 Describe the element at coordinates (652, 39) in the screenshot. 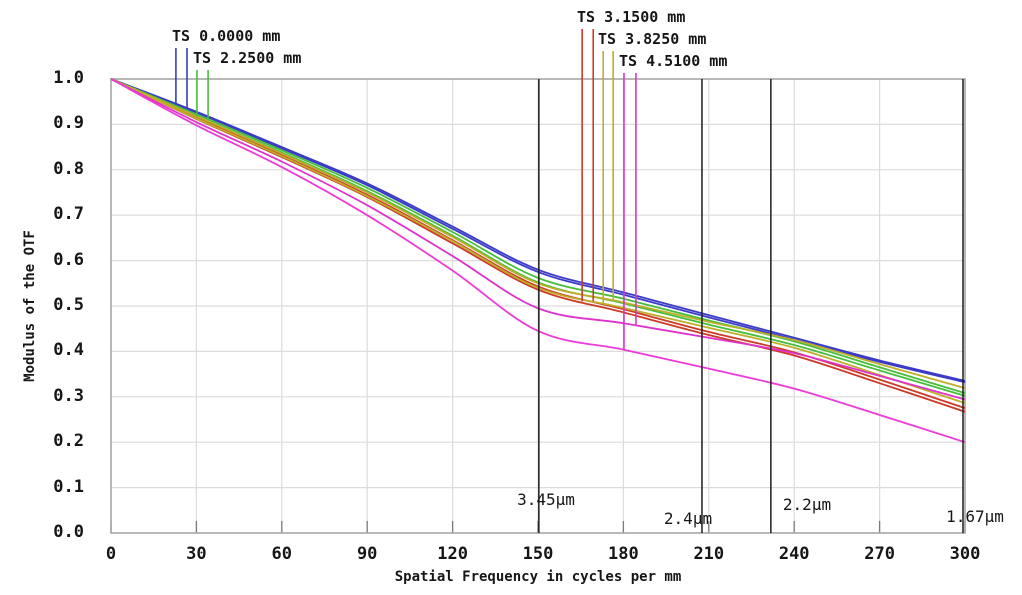

I see `legend-label: TS 3.8250 mm` at that location.